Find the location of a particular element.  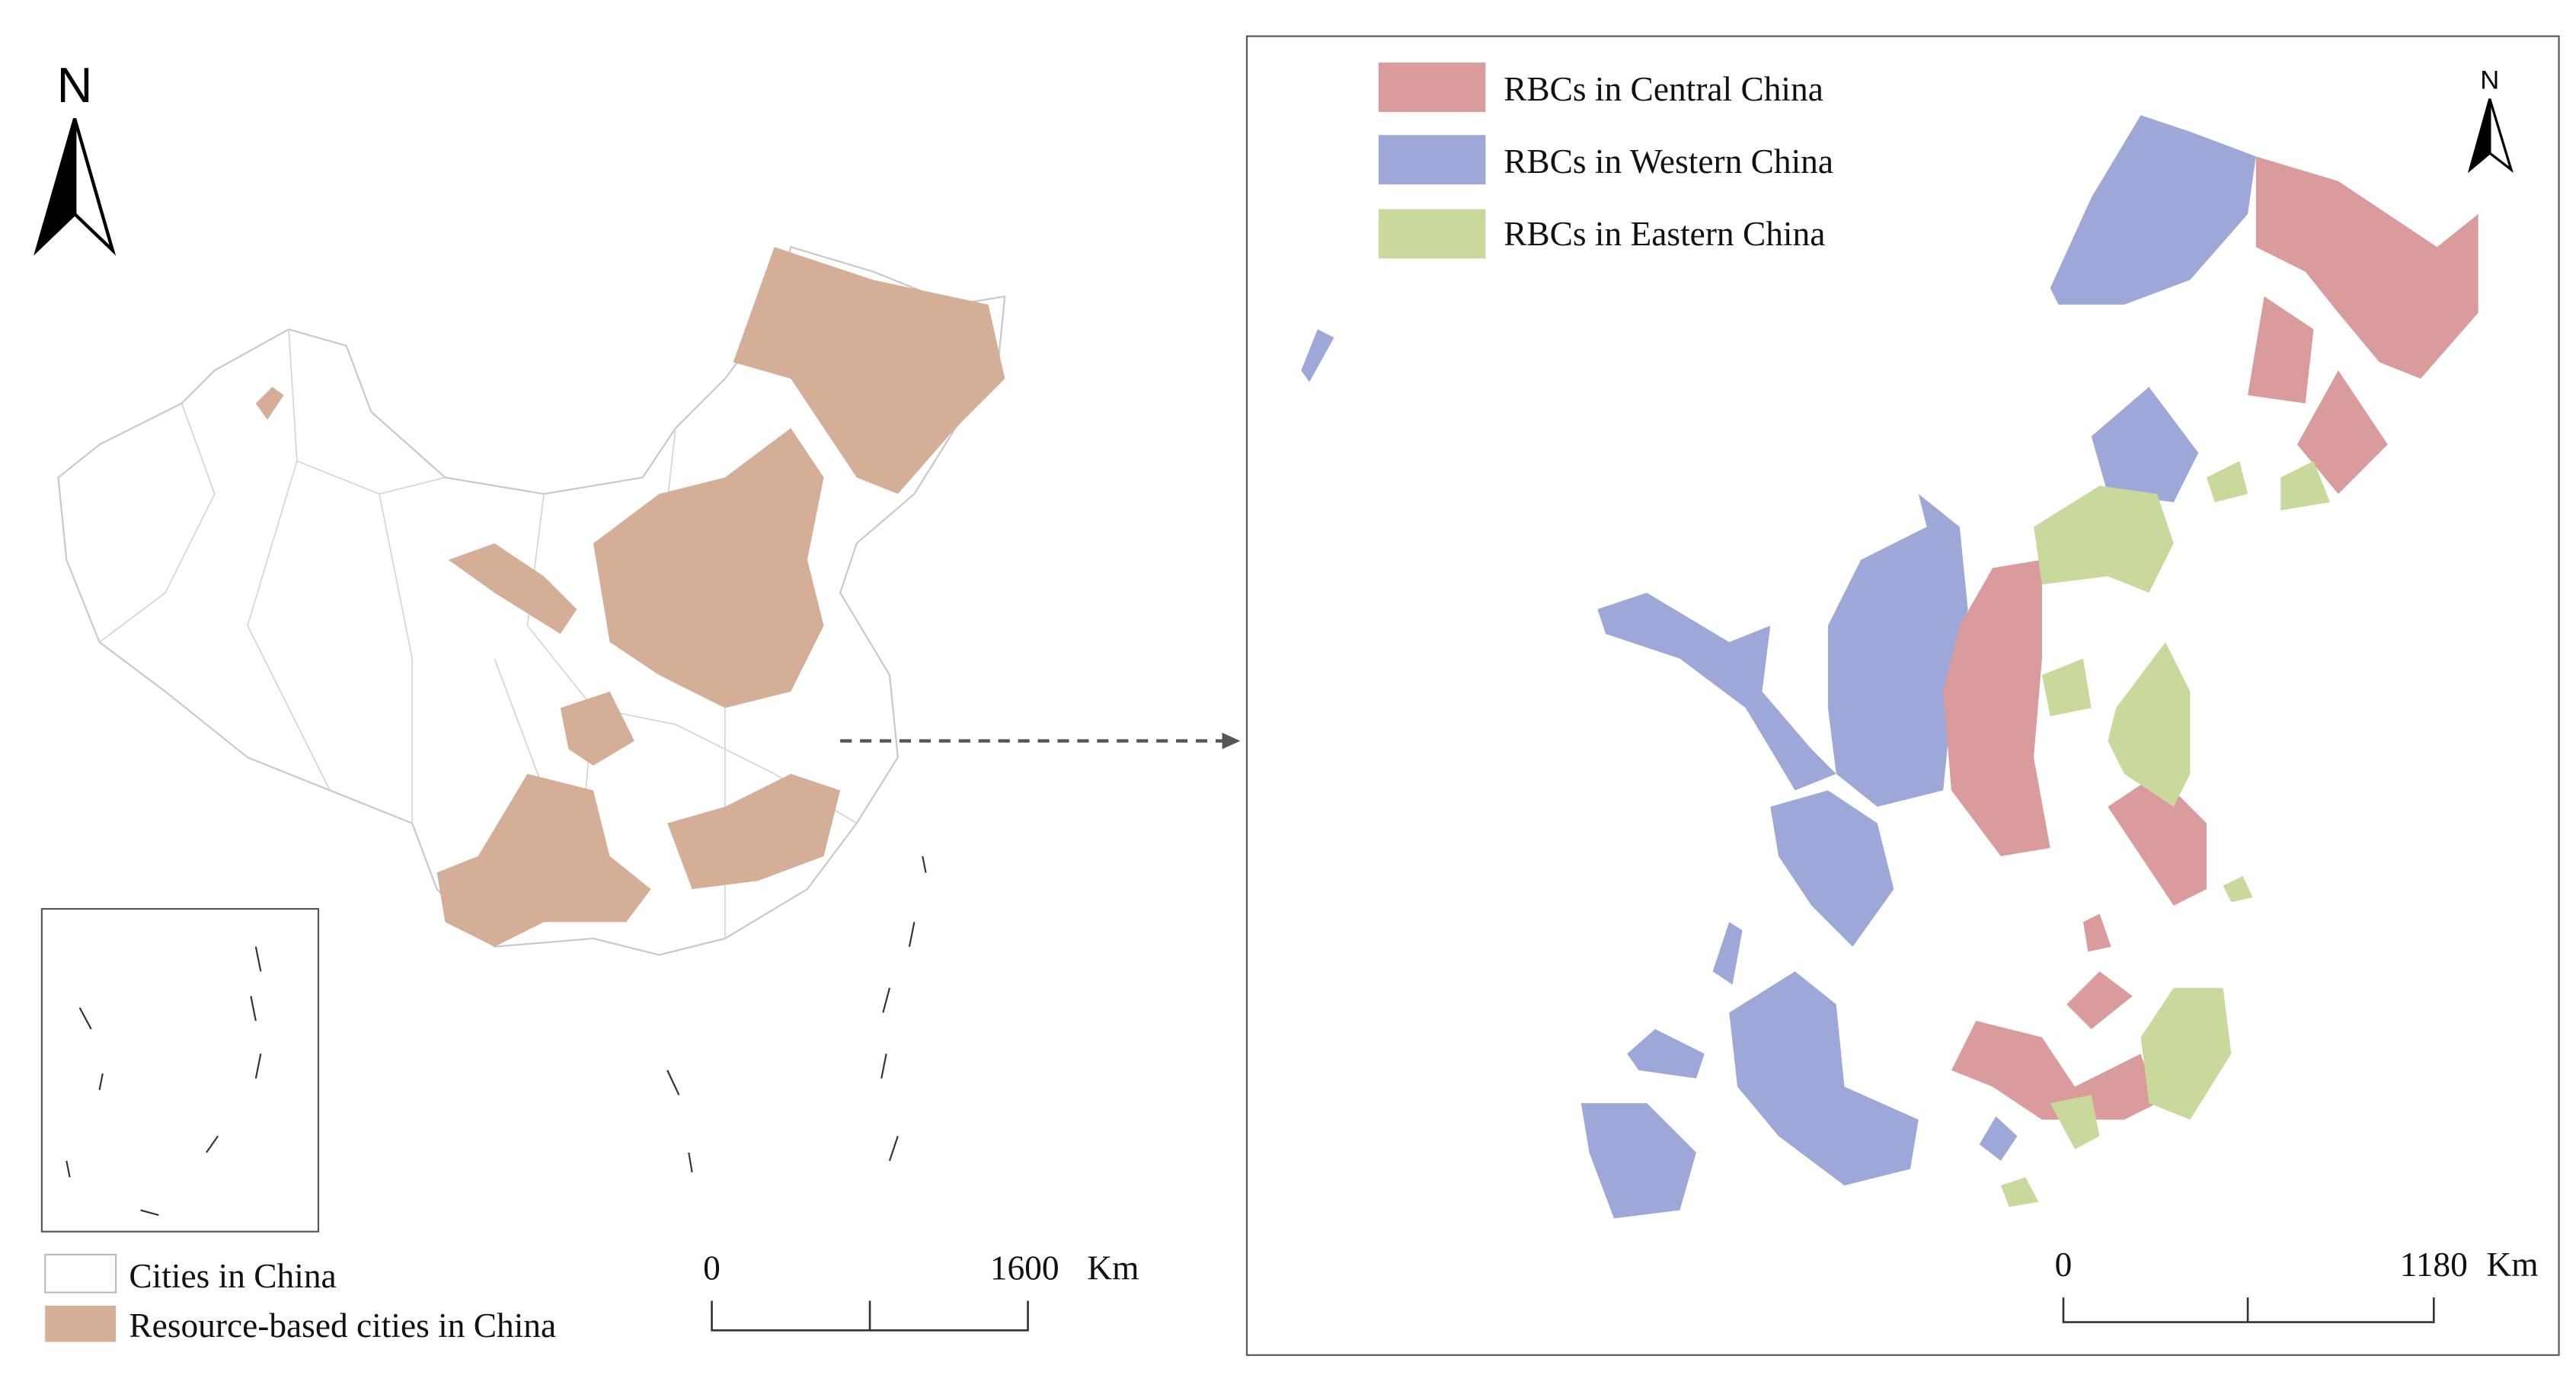

legend-label: RBCs in Central China is located at coordinates (1664, 89).